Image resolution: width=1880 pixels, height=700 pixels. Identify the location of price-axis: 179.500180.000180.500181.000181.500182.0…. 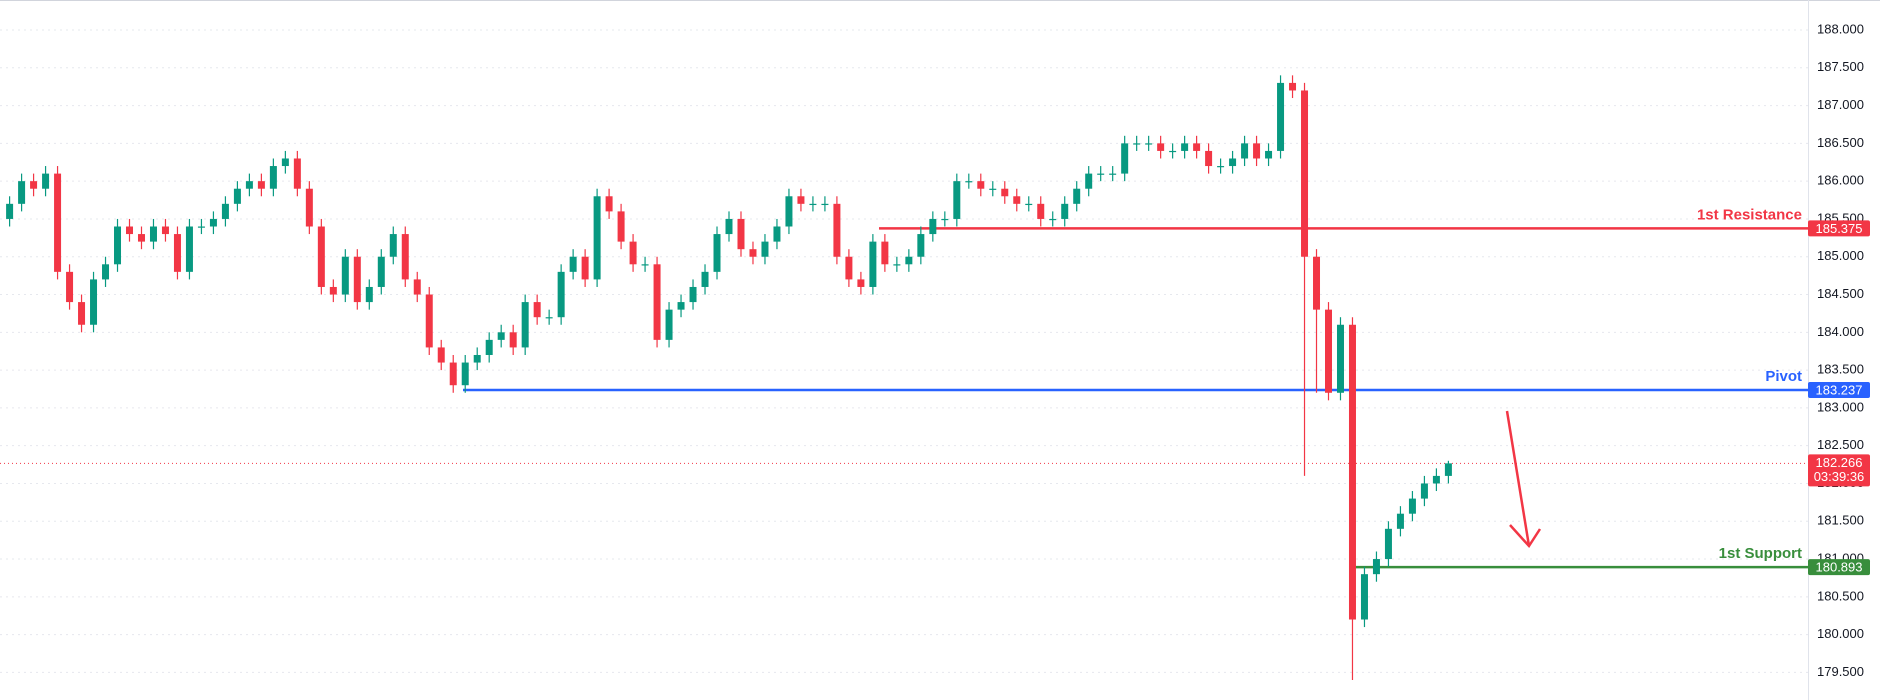
(1840, 349).